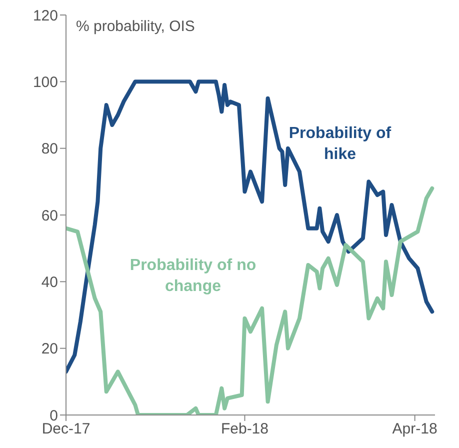  Describe the element at coordinates (49, 149) in the screenshot. I see `y-tick-label: 80` at that location.